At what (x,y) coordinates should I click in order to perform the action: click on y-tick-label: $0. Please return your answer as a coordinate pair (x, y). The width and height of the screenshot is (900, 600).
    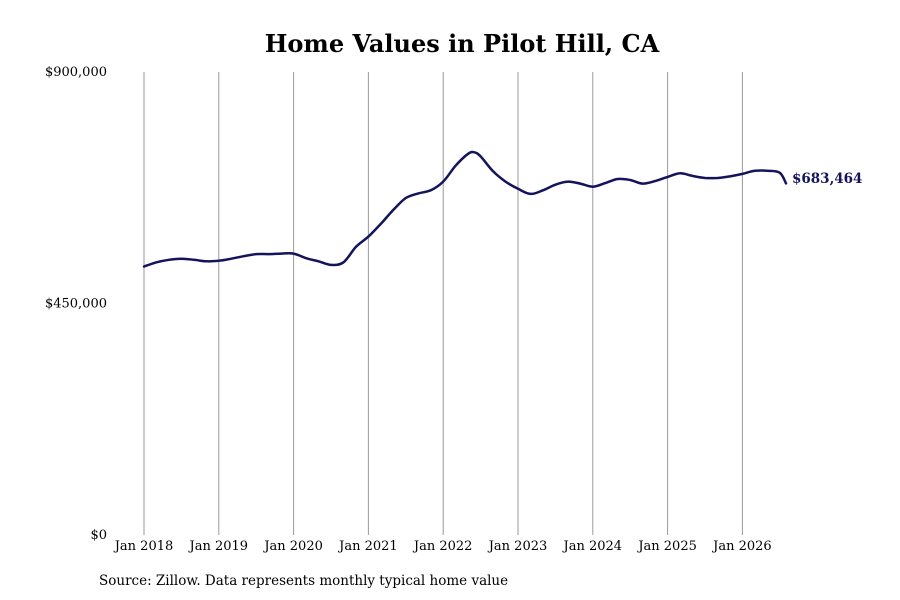
    Looking at the image, I should click on (98, 535).